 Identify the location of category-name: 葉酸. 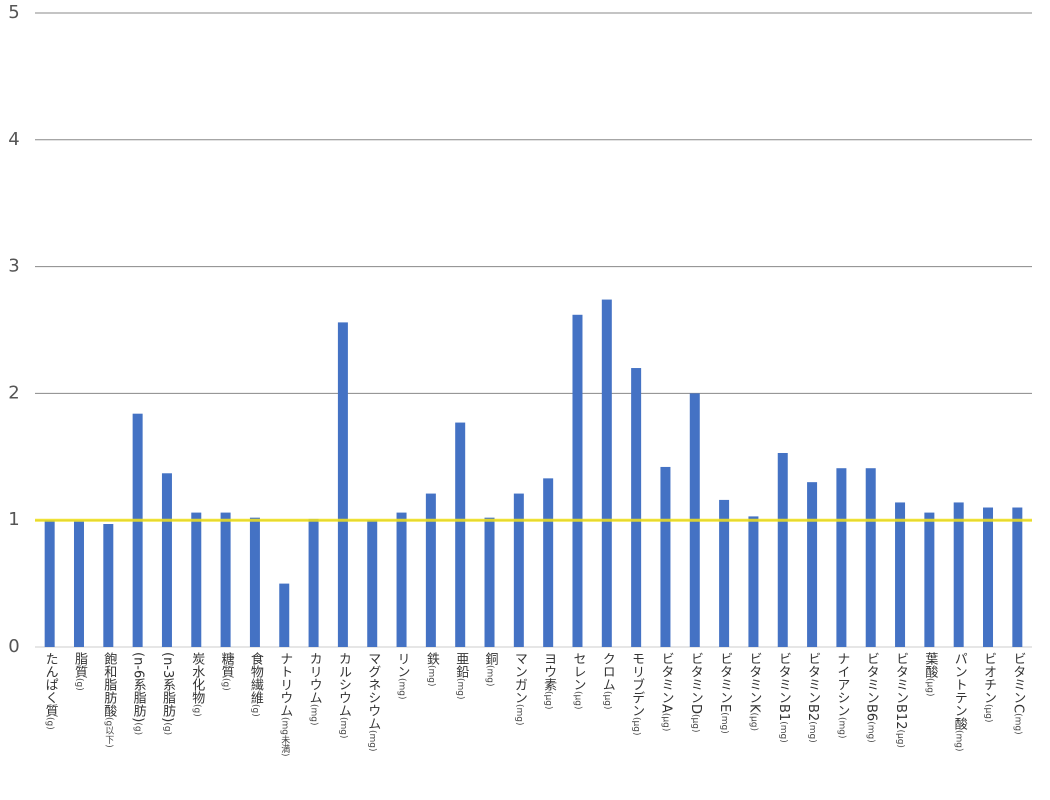
(930, 665).